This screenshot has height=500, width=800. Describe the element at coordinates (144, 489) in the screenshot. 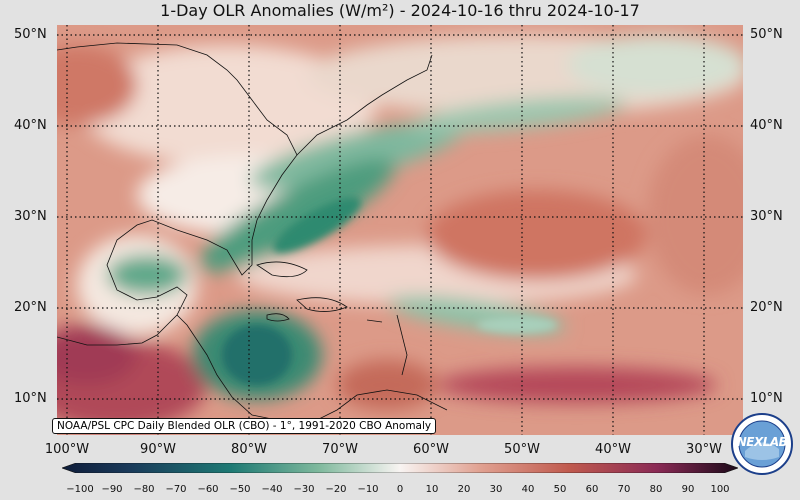

I see `colorbar-tick-label: −80` at that location.